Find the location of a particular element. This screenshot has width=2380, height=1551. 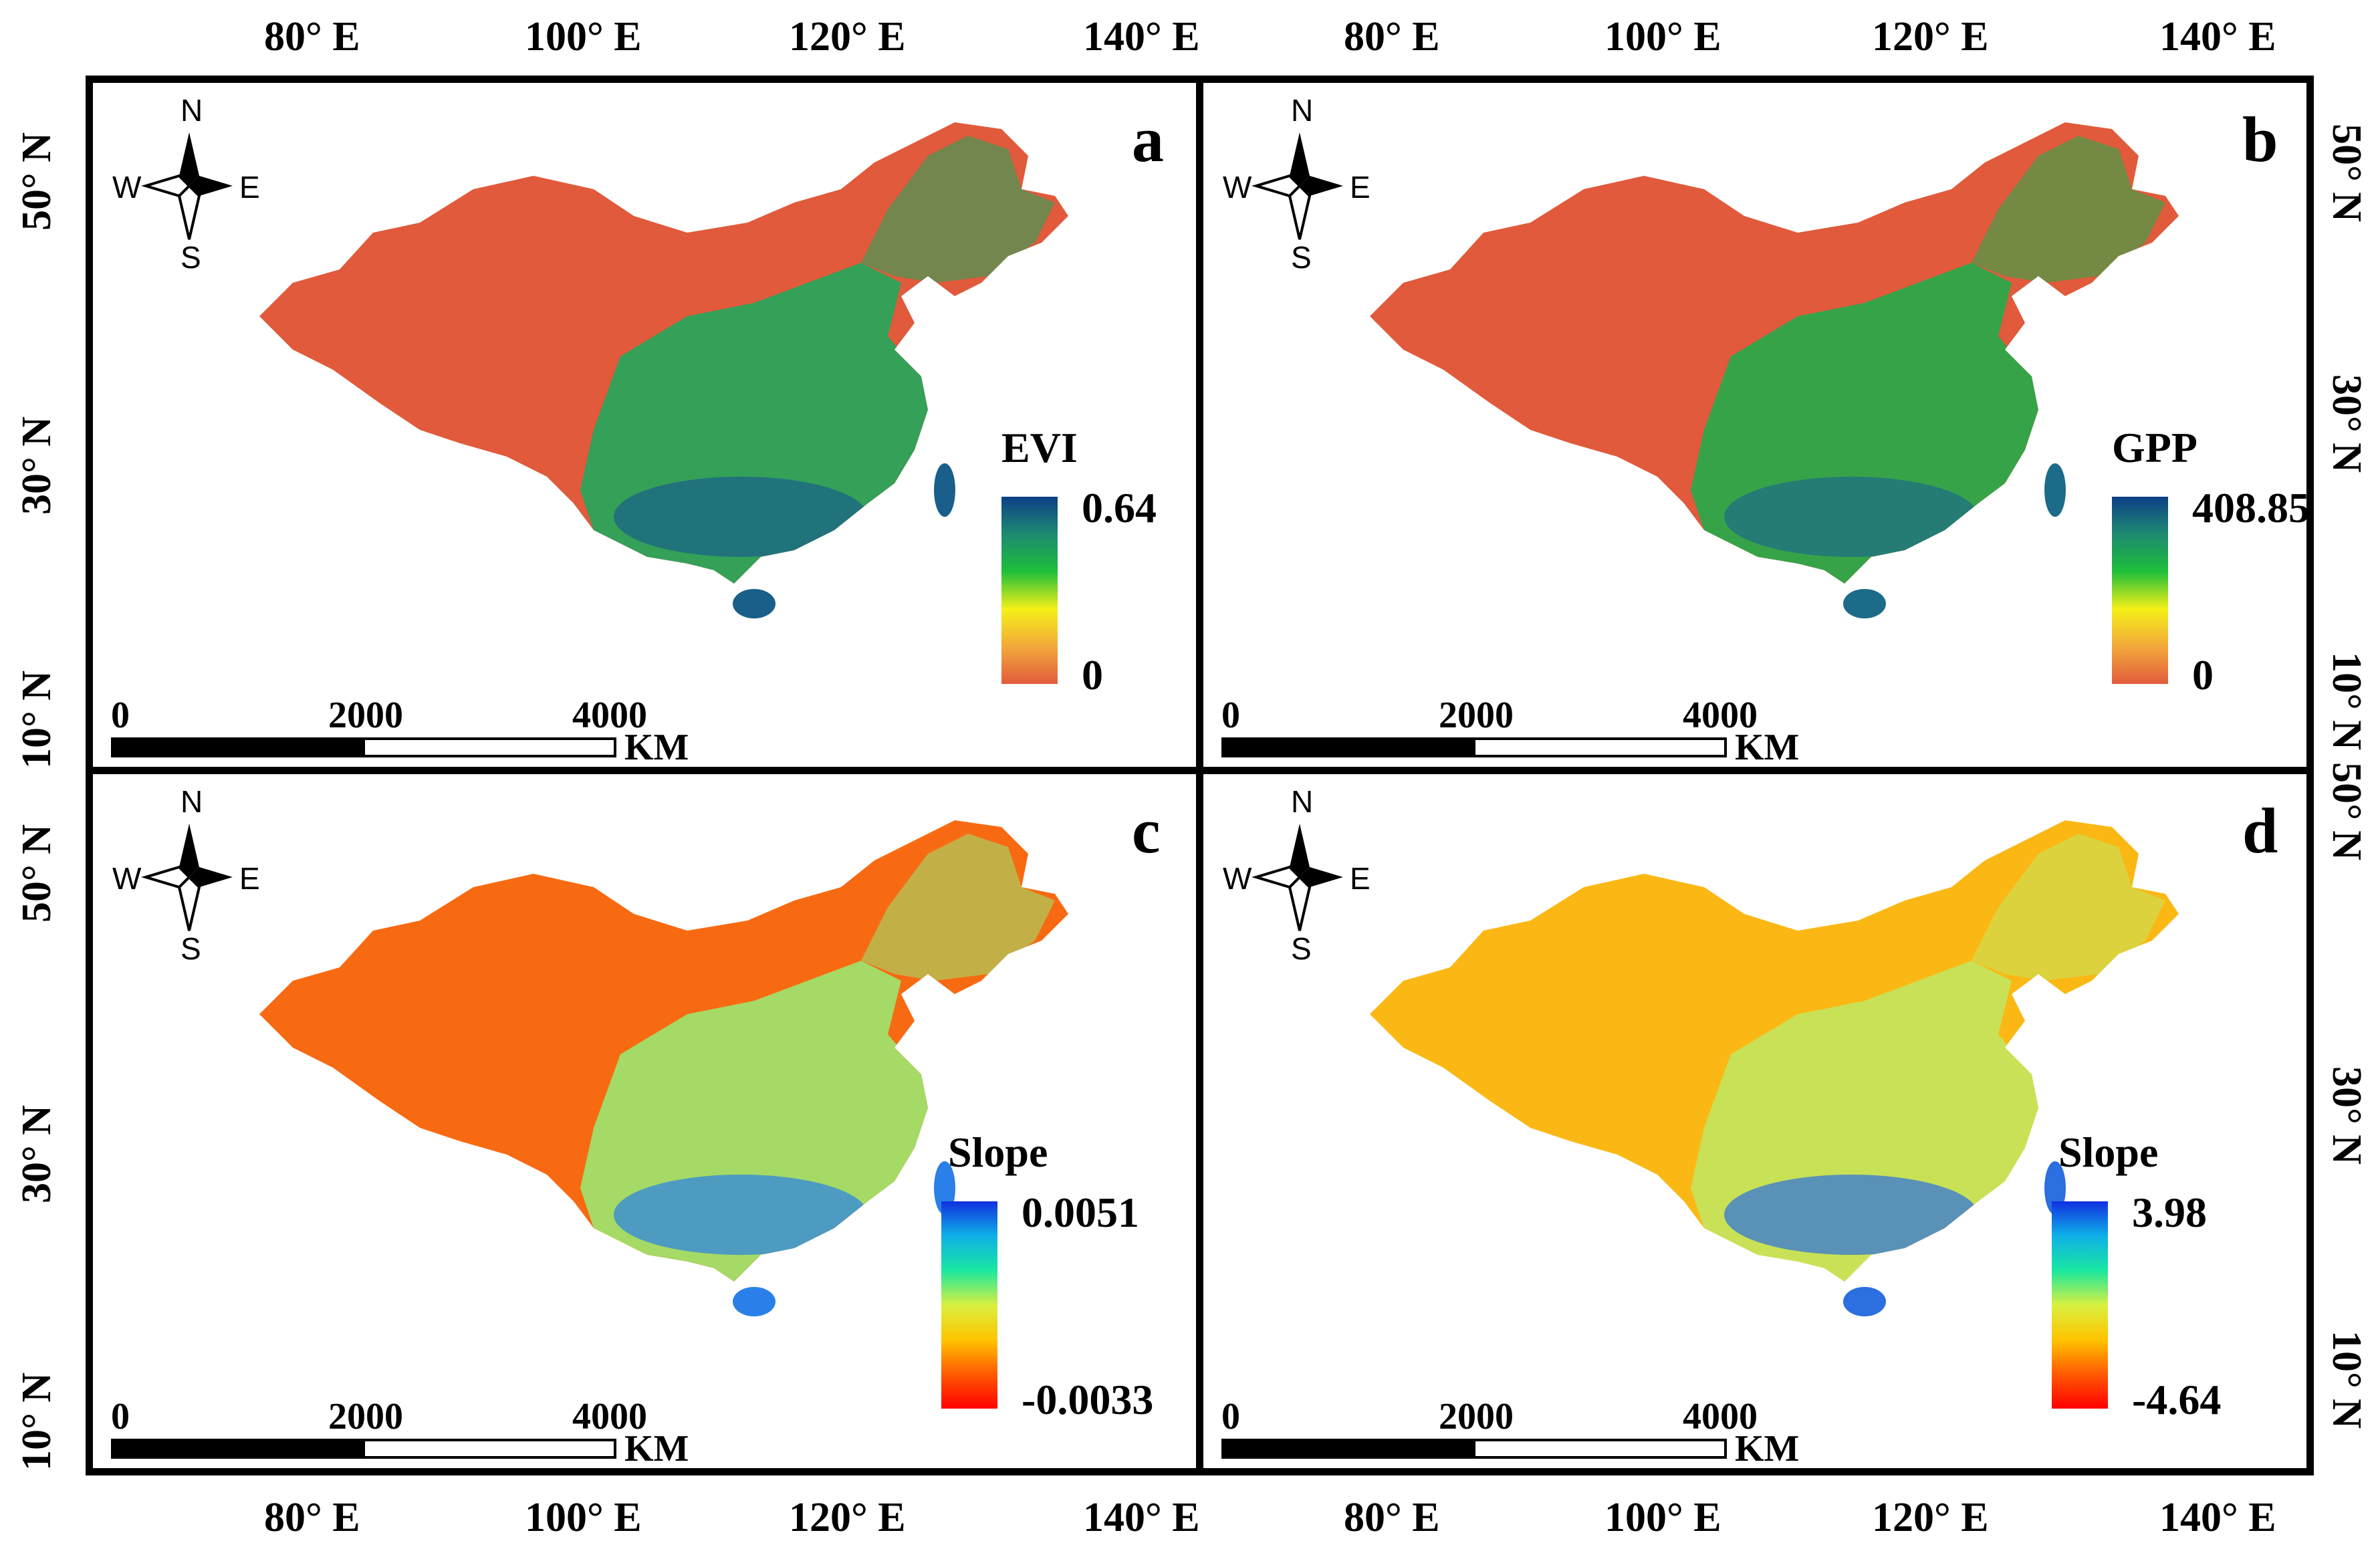

legend-title: GPP is located at coordinates (2154, 448).